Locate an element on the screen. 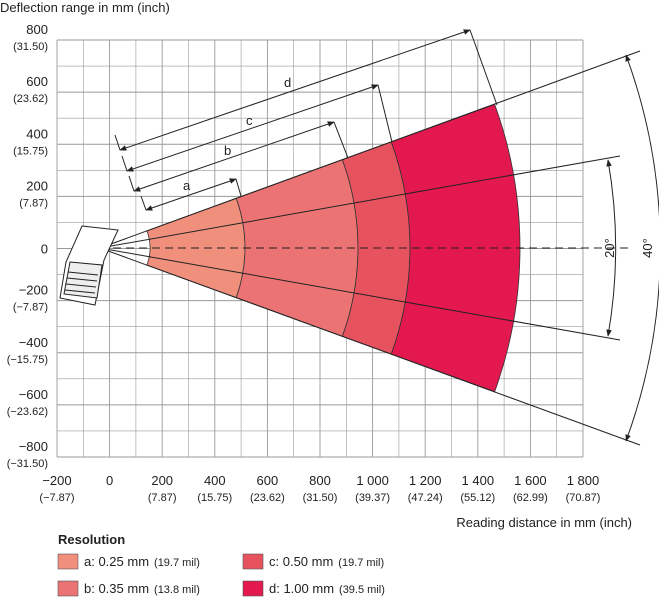 The image size is (659, 605). x-tick-label: 1 800 is located at coordinates (583, 480).